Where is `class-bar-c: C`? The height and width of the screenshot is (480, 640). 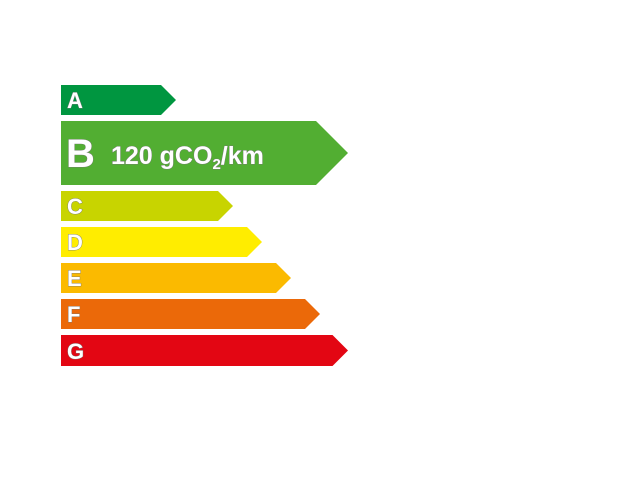
class-bar-c: C is located at coordinates (147, 206).